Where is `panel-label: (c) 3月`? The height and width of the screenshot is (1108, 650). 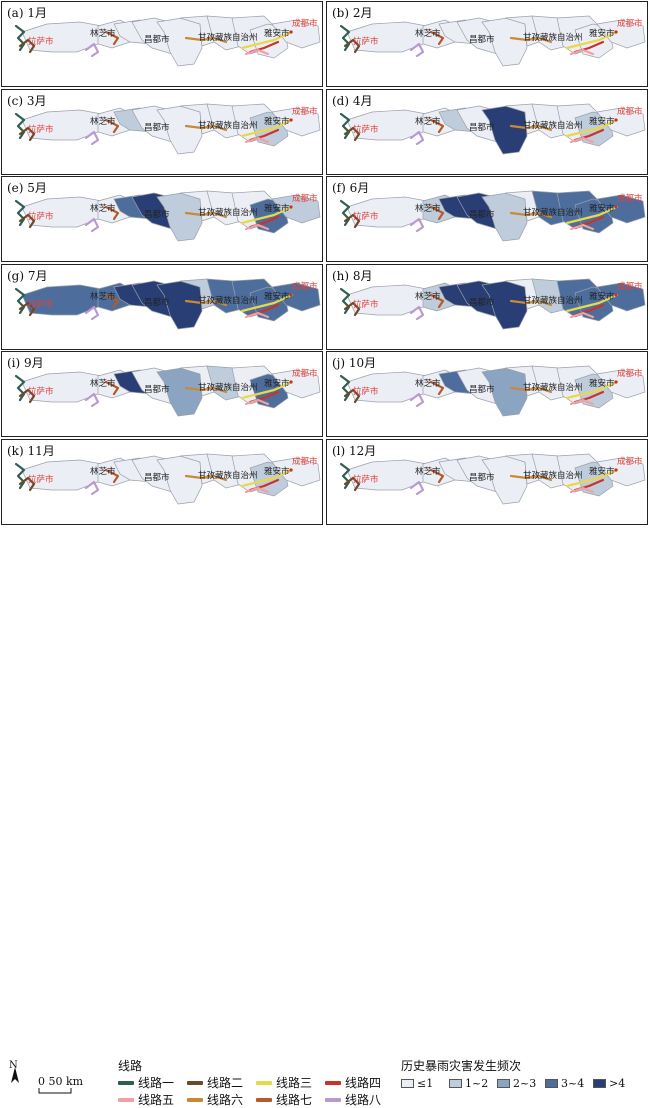
panel-label: (c) 3月 is located at coordinates (27, 100).